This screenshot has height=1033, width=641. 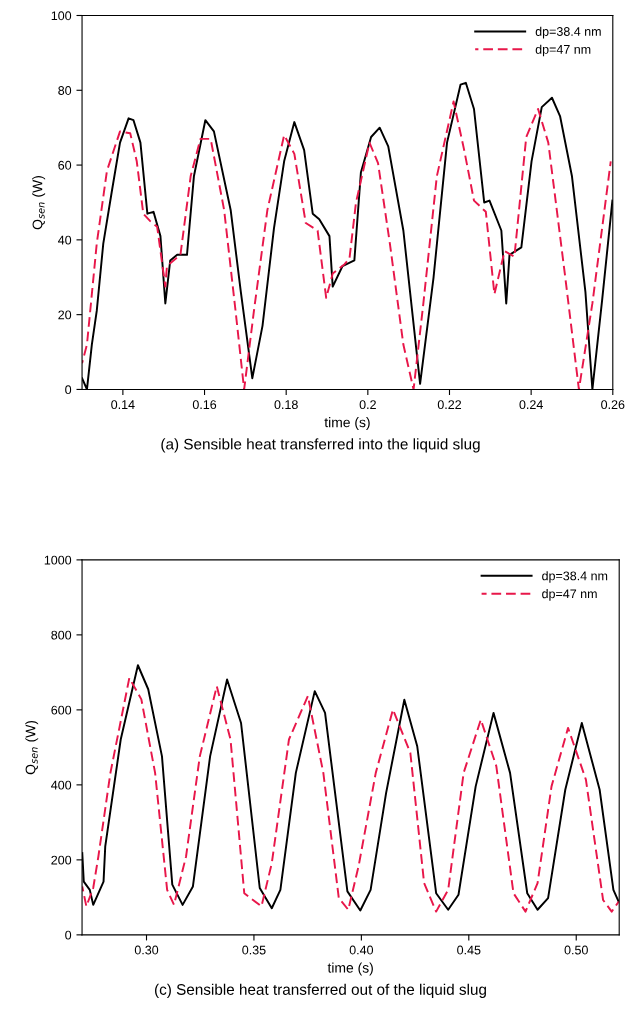 I want to click on x-tick-label: 0.30, so click(x=146, y=950).